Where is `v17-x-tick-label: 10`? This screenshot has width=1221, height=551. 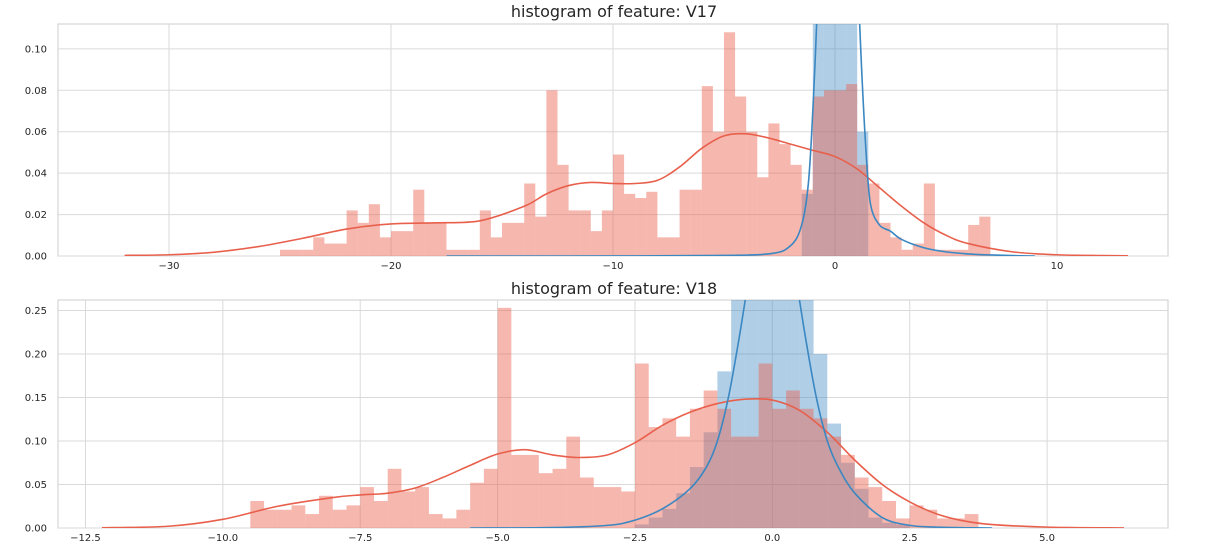
v17-x-tick-label: 10 is located at coordinates (1057, 266).